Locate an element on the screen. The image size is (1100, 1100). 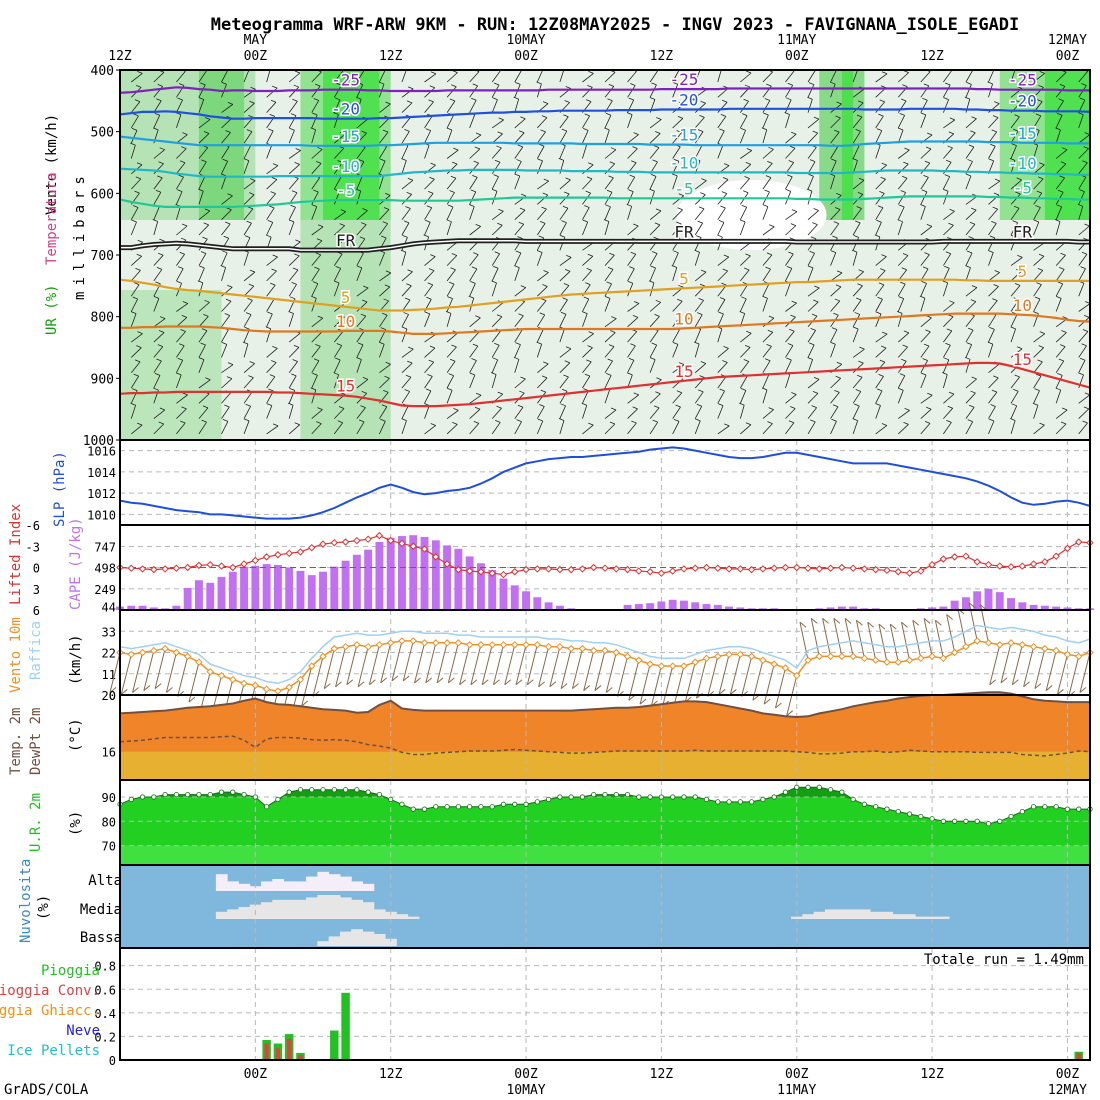
y-tick-label: 800 is located at coordinates (102, 318).